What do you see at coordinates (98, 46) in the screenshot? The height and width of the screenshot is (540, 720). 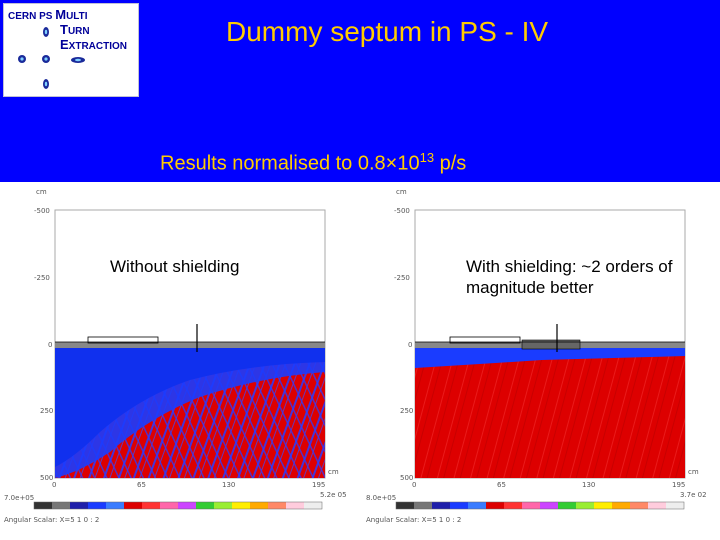 I see `logo-text-xtraction: XTRACTION` at bounding box center [98, 46].